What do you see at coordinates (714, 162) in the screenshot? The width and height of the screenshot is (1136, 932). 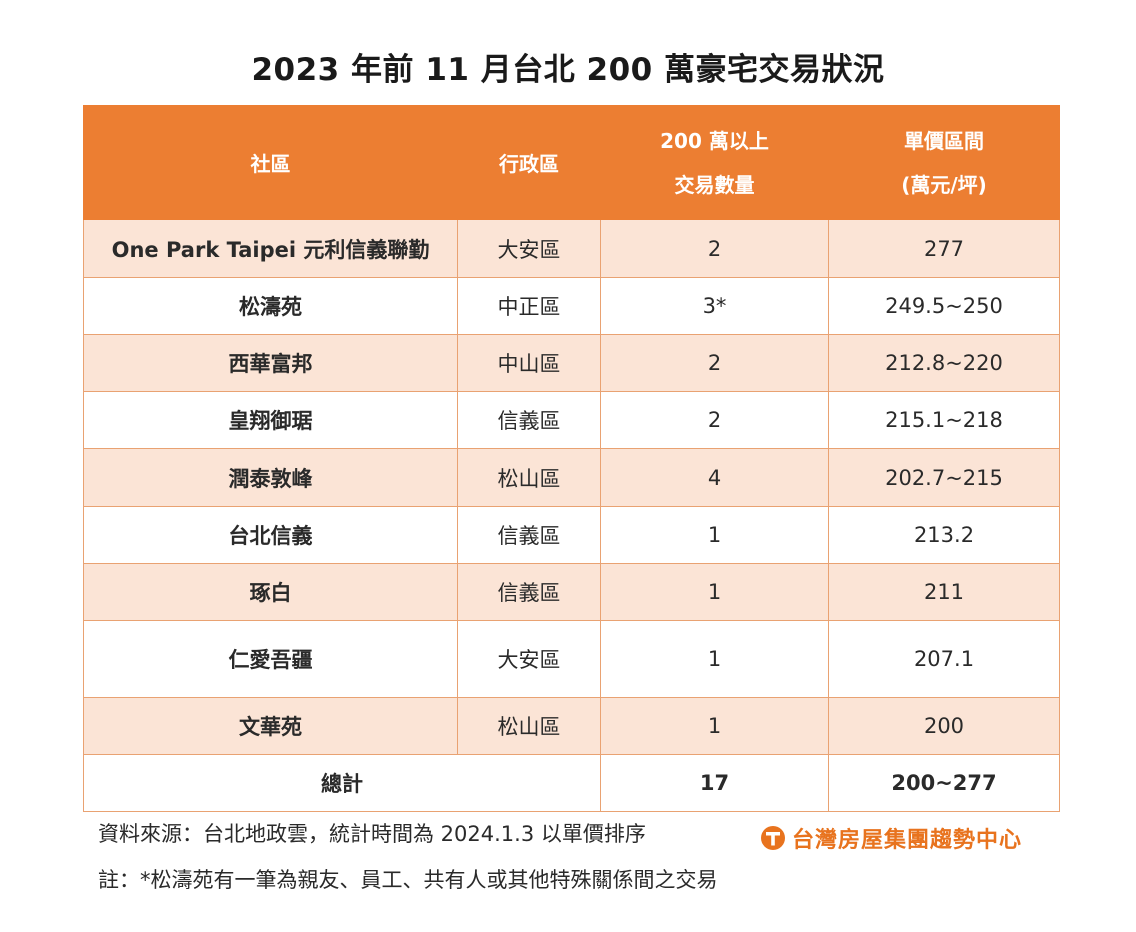 I see `header-count: 200 萬以上 交易數量` at bounding box center [714, 162].